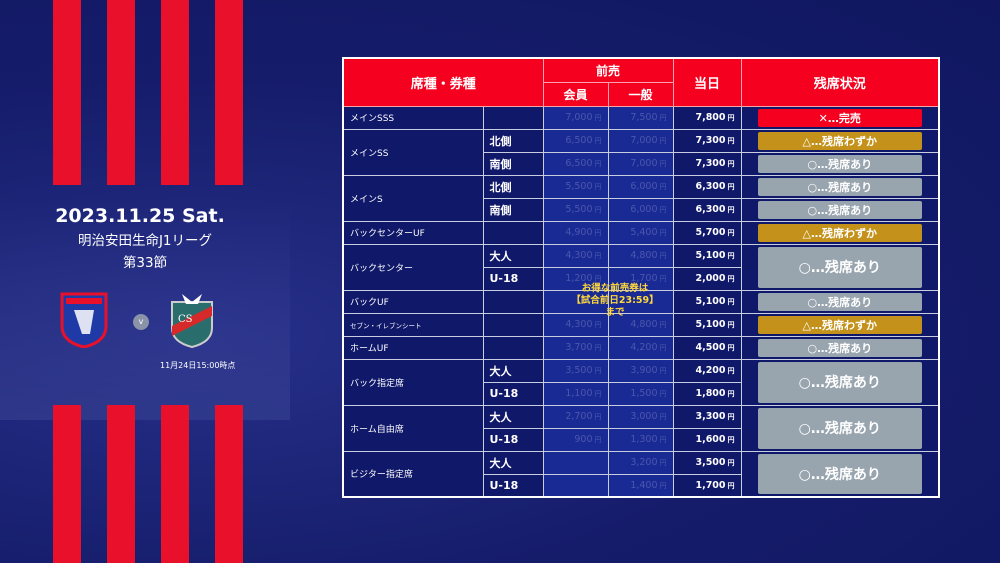  Describe the element at coordinates (707, 82) in the screenshot. I see `header-day-of: 当日` at that location.